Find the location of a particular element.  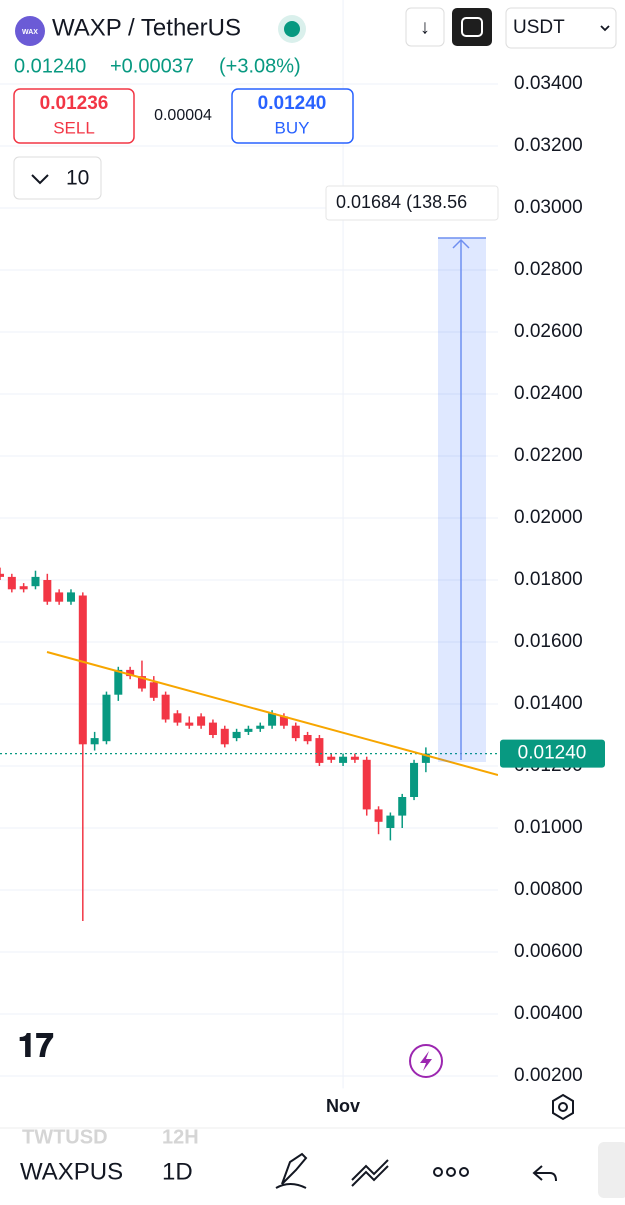

measure-area is located at coordinates (462, 500).